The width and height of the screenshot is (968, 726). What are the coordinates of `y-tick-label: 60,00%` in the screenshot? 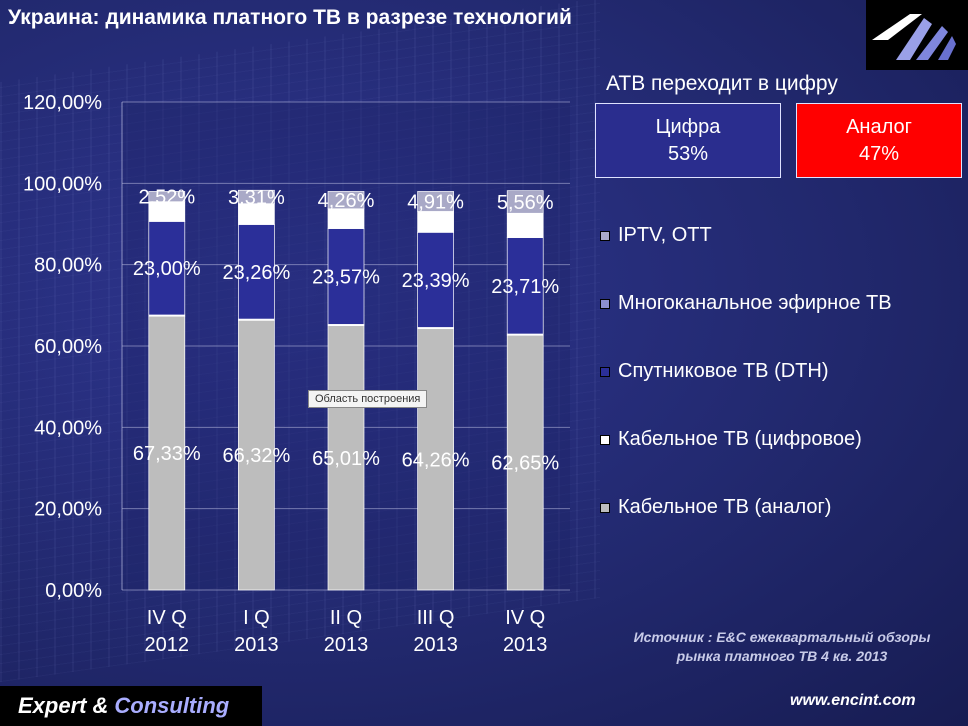 It's located at (68, 347).